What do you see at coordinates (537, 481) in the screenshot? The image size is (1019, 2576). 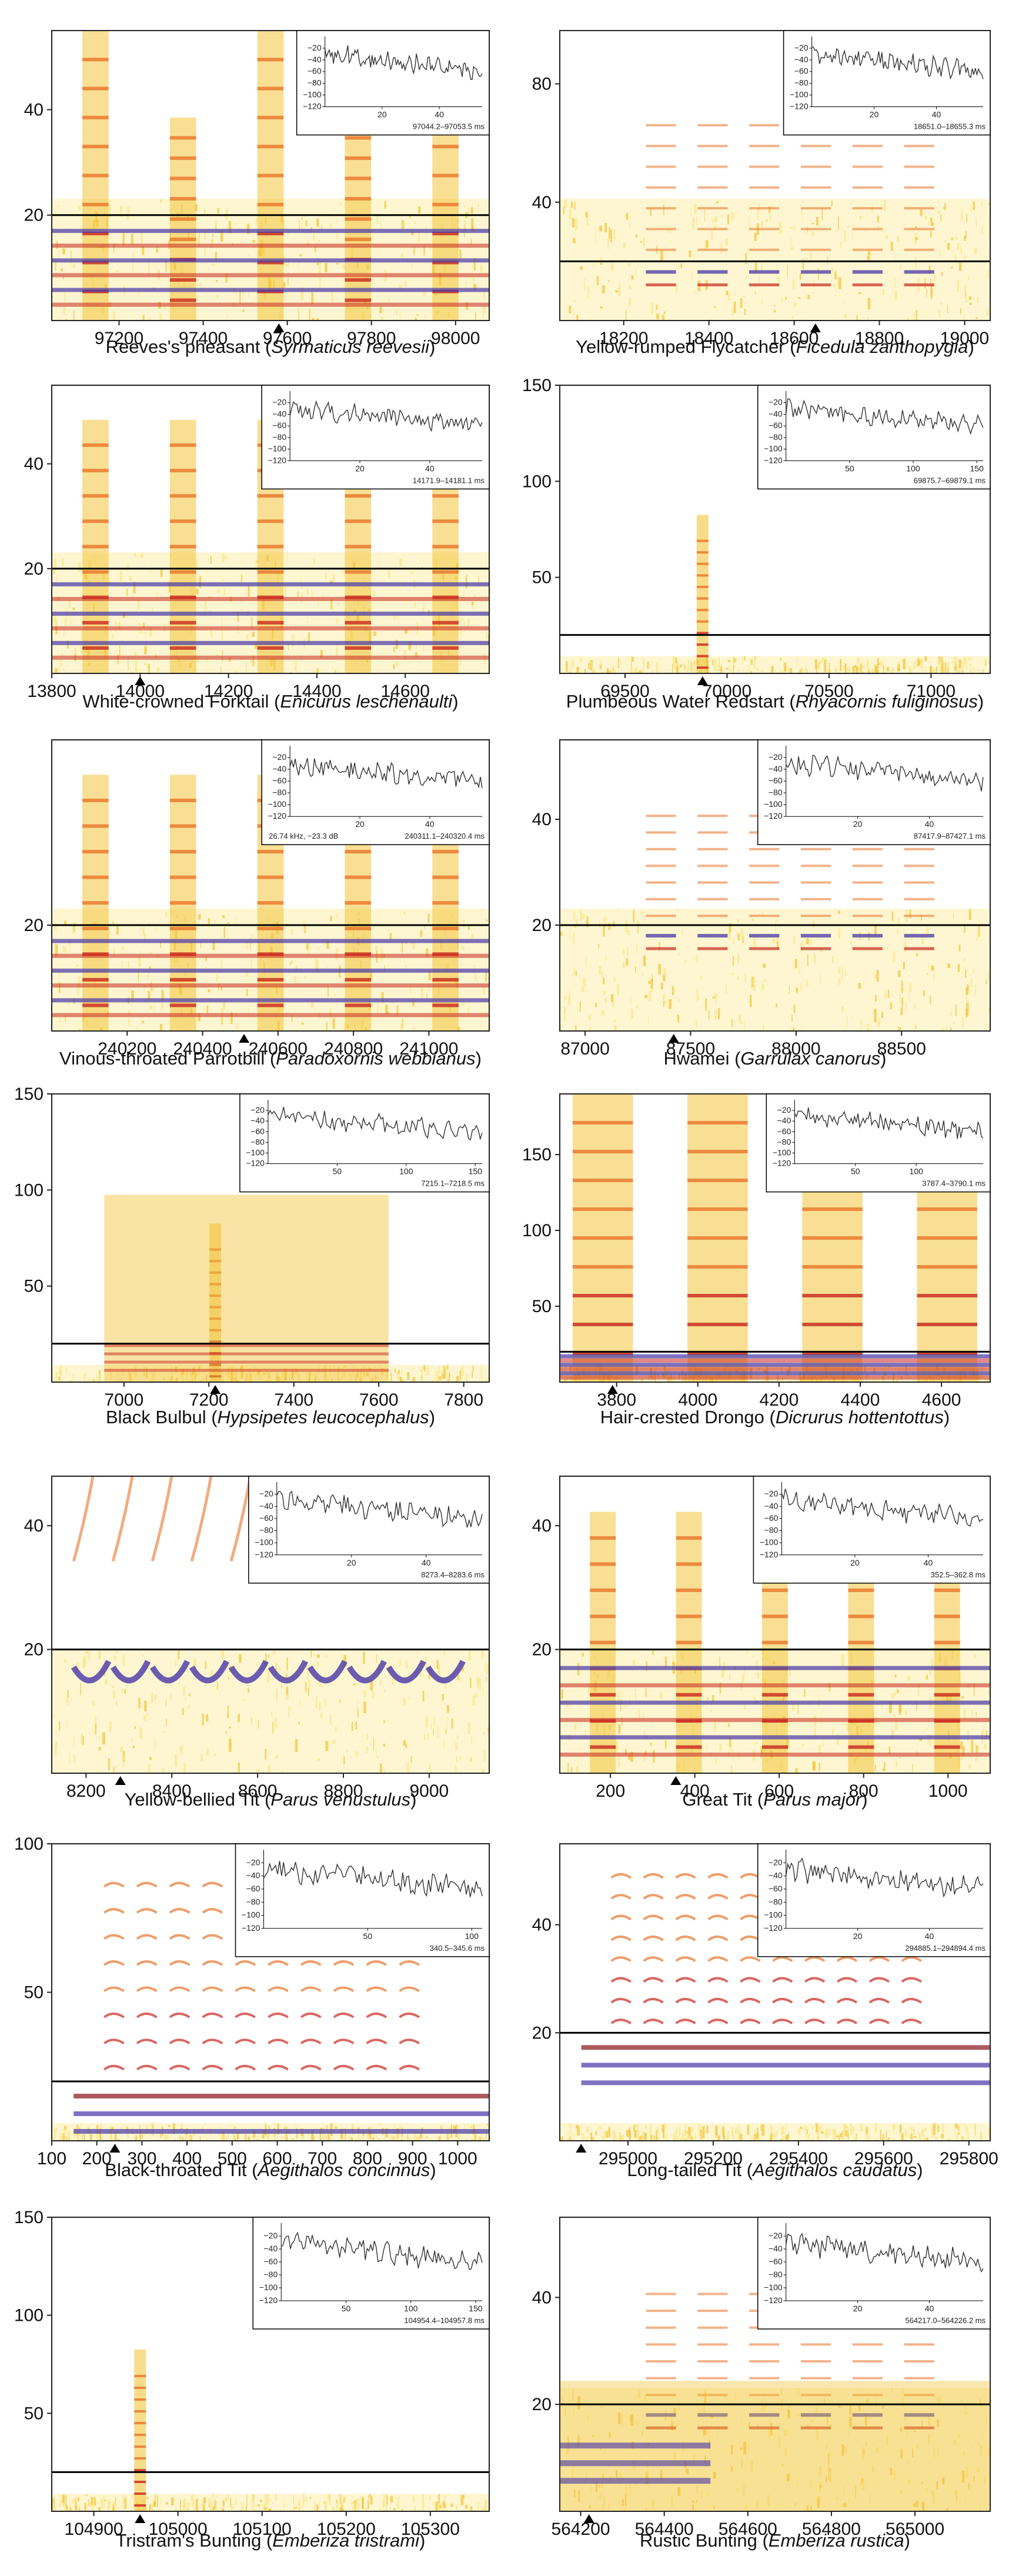 I see `y-tick-label: 100` at bounding box center [537, 481].